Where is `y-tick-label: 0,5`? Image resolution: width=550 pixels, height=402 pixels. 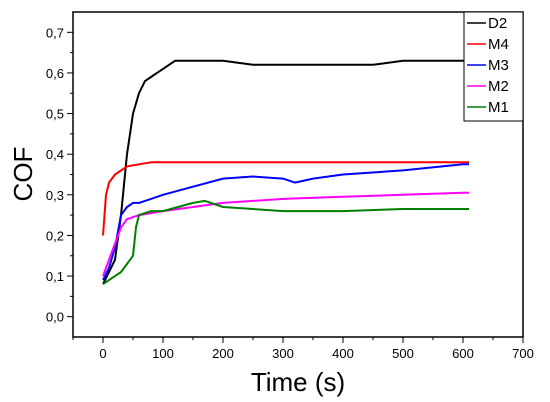 y-tick-label: 0,5 is located at coordinates (55, 114).